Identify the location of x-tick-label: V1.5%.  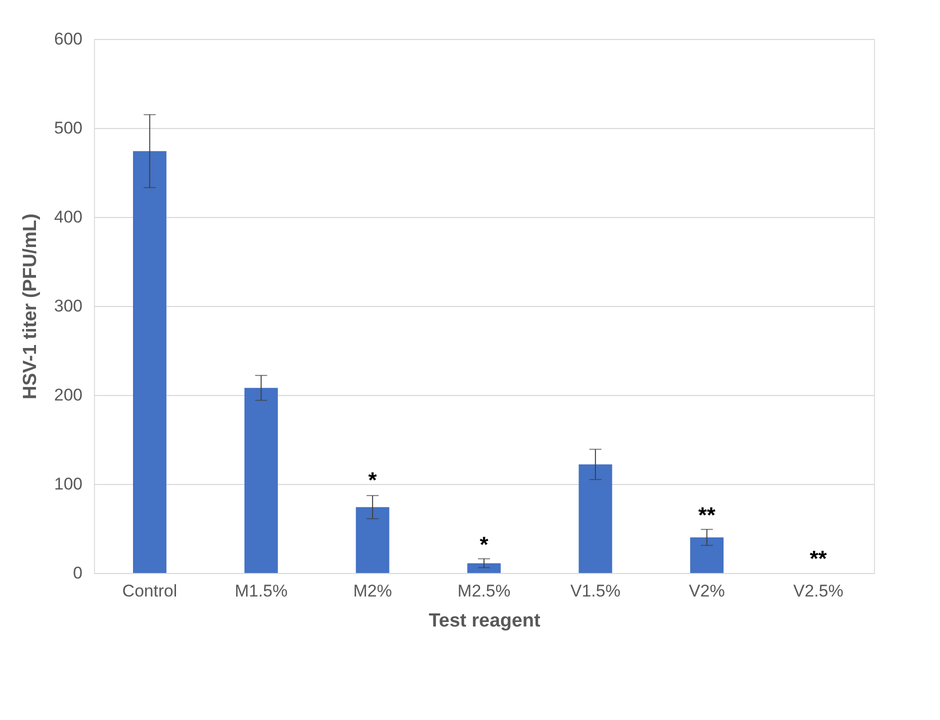
(595, 591).